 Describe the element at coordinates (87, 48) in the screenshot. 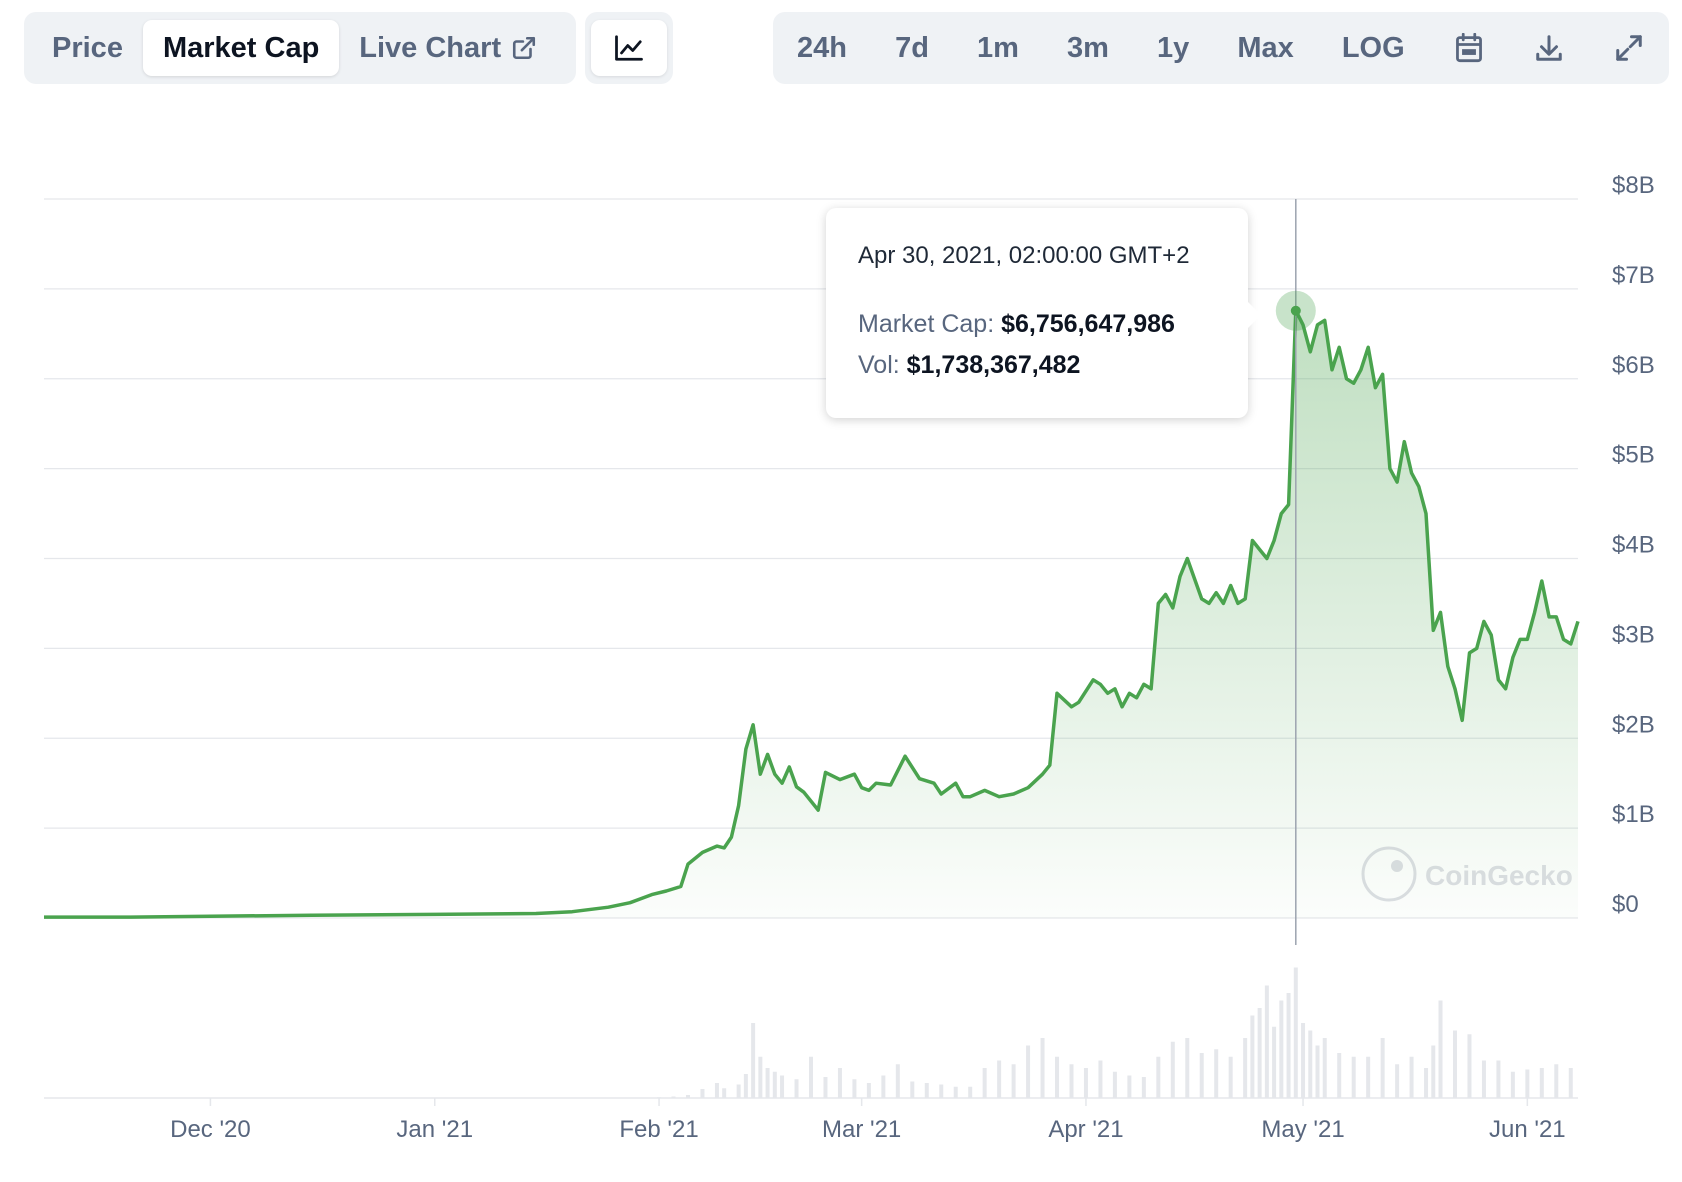

I see `tab-price: Price` at that location.